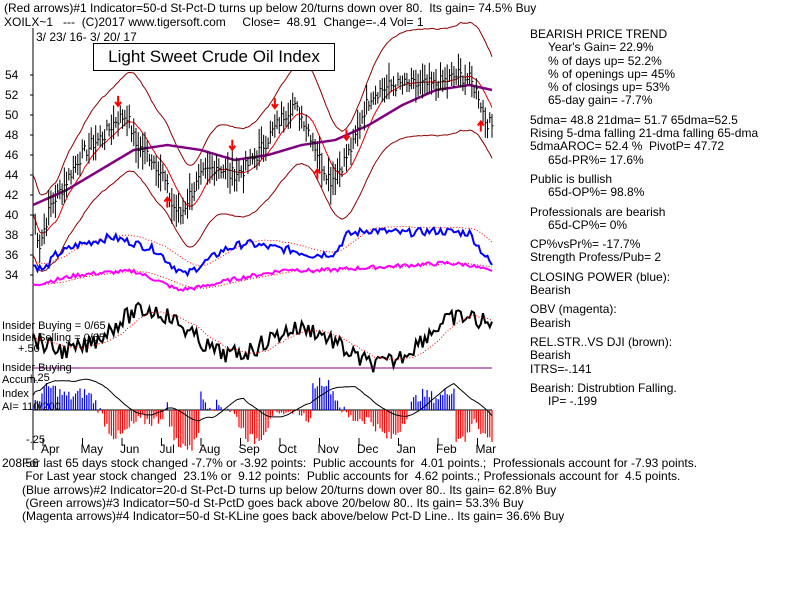 This screenshot has width=800, height=600. I want to click on y-tick-label: 46, so click(12, 155).